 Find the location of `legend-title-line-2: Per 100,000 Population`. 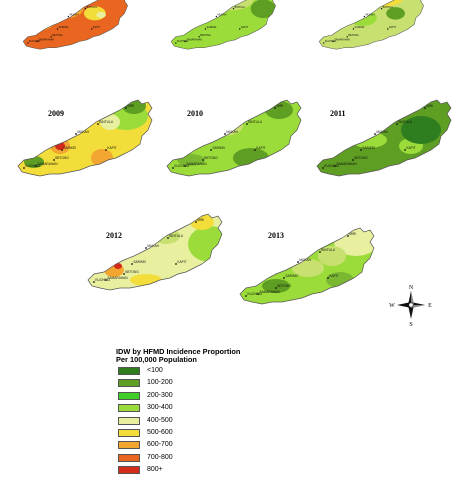

legend-title-line-2: Per 100,000 Population is located at coordinates (156, 359).